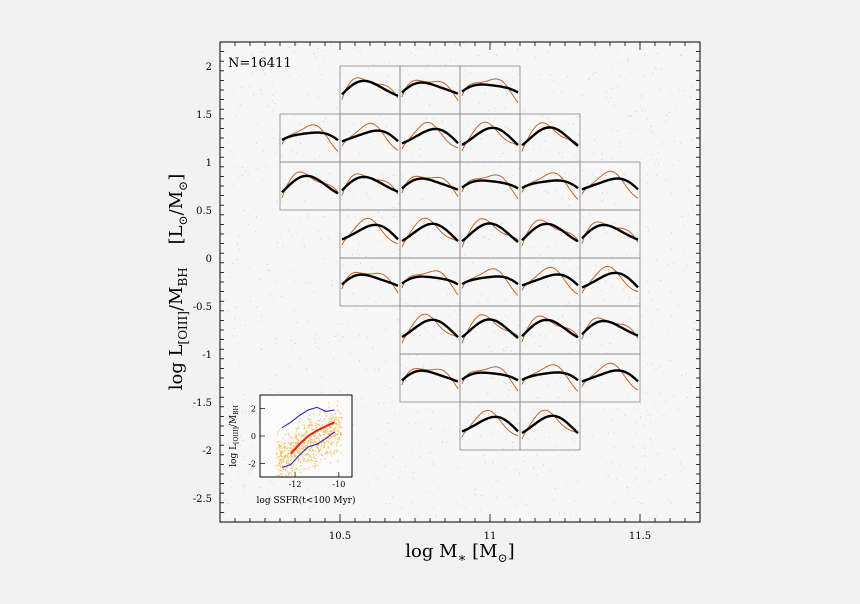 The image size is (860, 604). I want to click on subpanel-orange-curve, so click(490, 136).